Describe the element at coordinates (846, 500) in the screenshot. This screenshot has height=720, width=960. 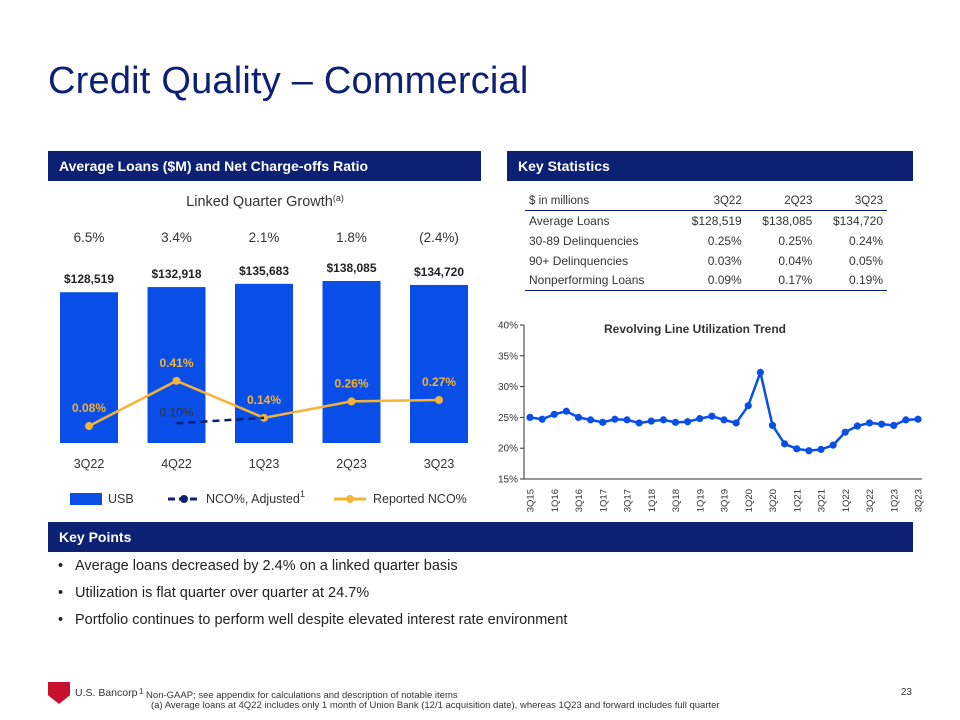
I see `x-tick-label: 1Q22` at that location.